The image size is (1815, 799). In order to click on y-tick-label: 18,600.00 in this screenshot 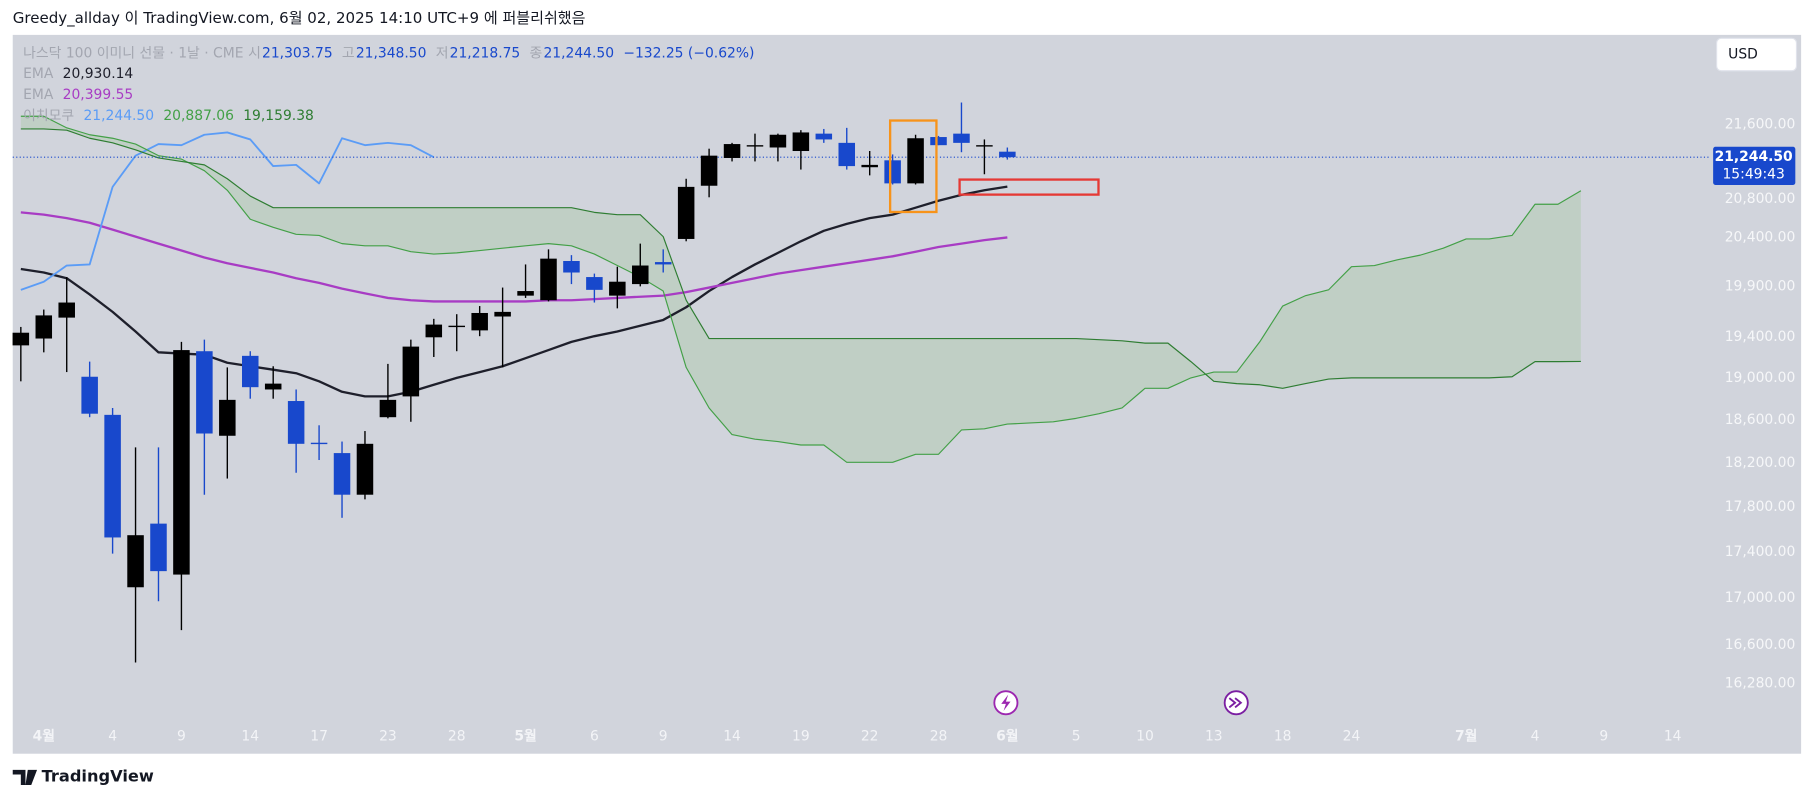, I will do `click(1760, 420)`.